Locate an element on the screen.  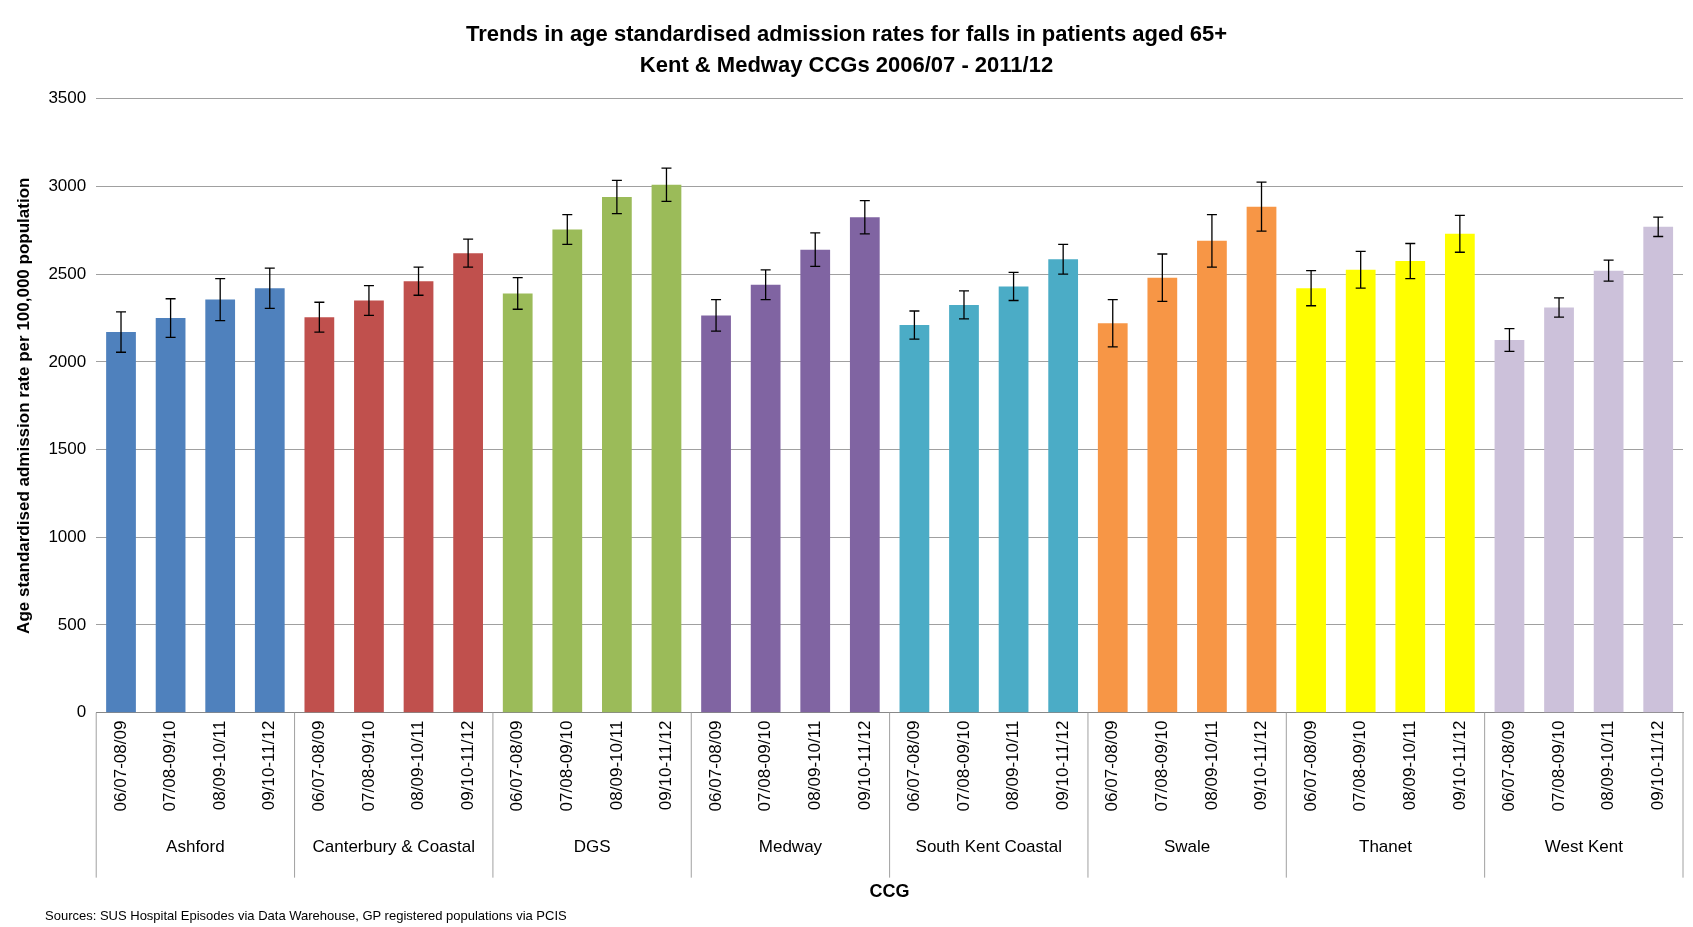
text: Thanet is located at coordinates (1386, 846).